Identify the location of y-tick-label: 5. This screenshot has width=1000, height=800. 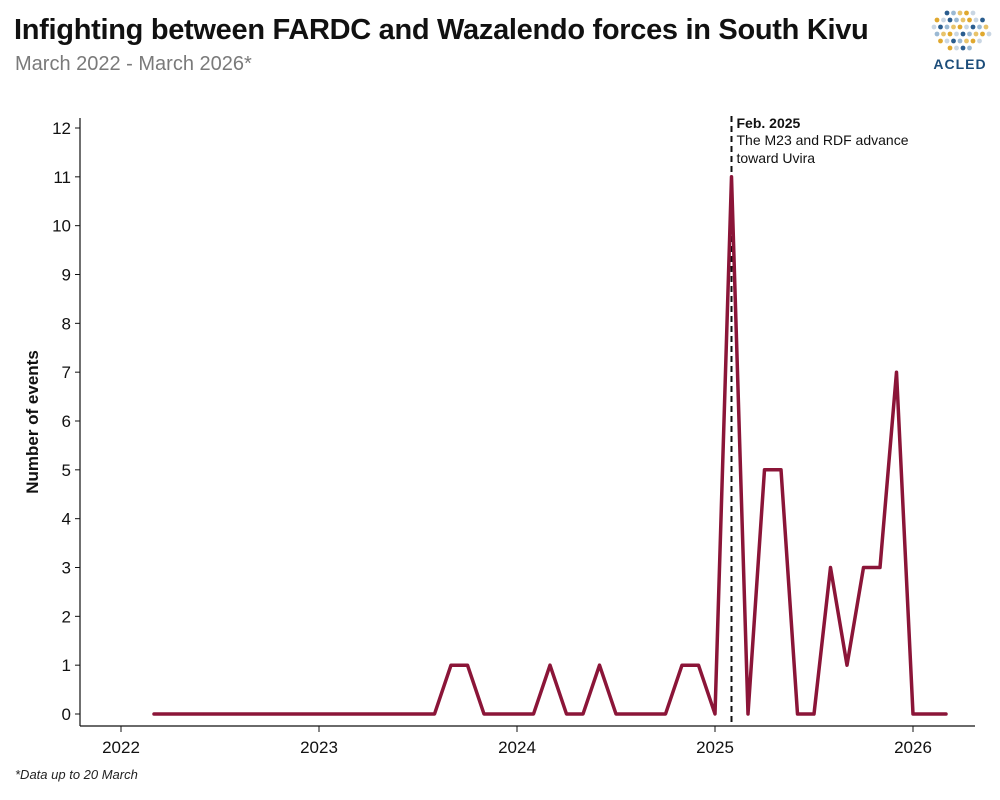
(66, 470).